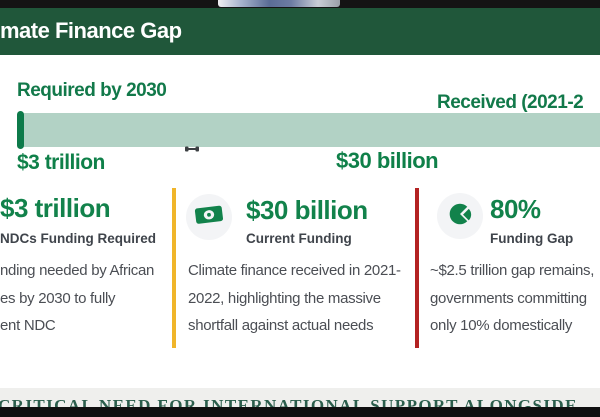  Describe the element at coordinates (300, 31) in the screenshot. I see `header-banner: mate Finance Gap` at that location.